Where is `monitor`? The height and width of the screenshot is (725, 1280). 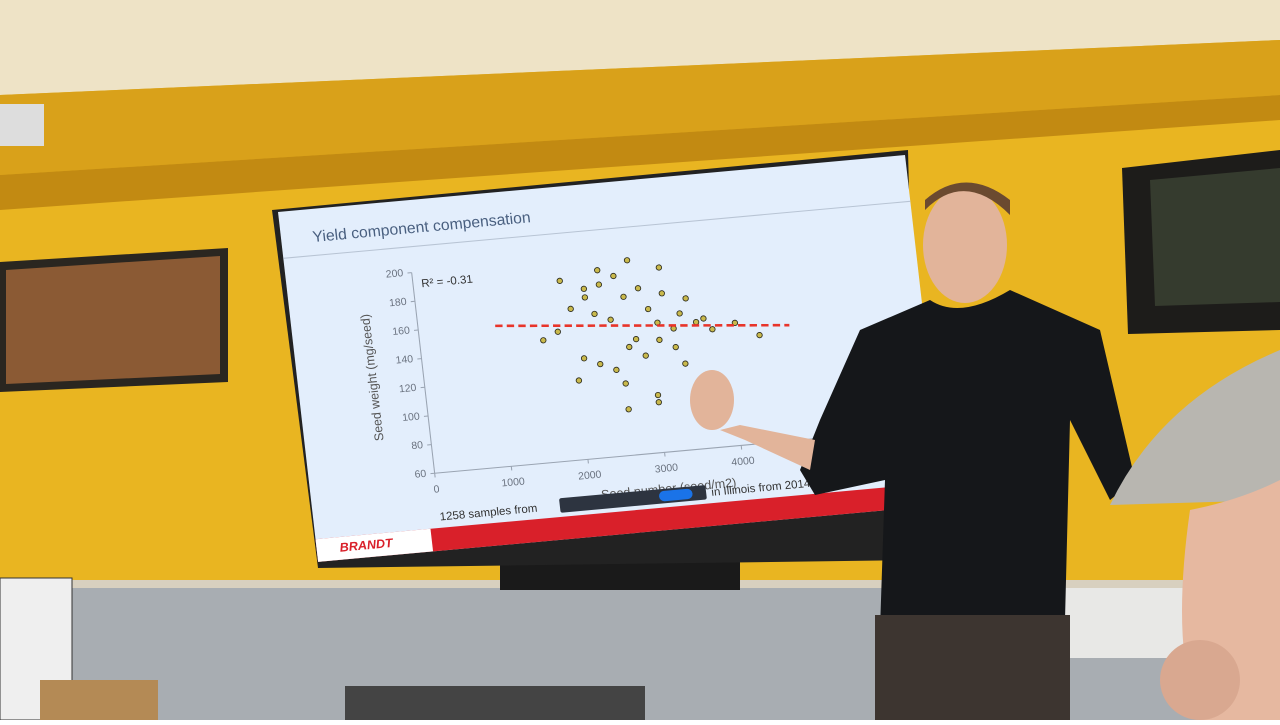 monitor is located at coordinates (495, 703).